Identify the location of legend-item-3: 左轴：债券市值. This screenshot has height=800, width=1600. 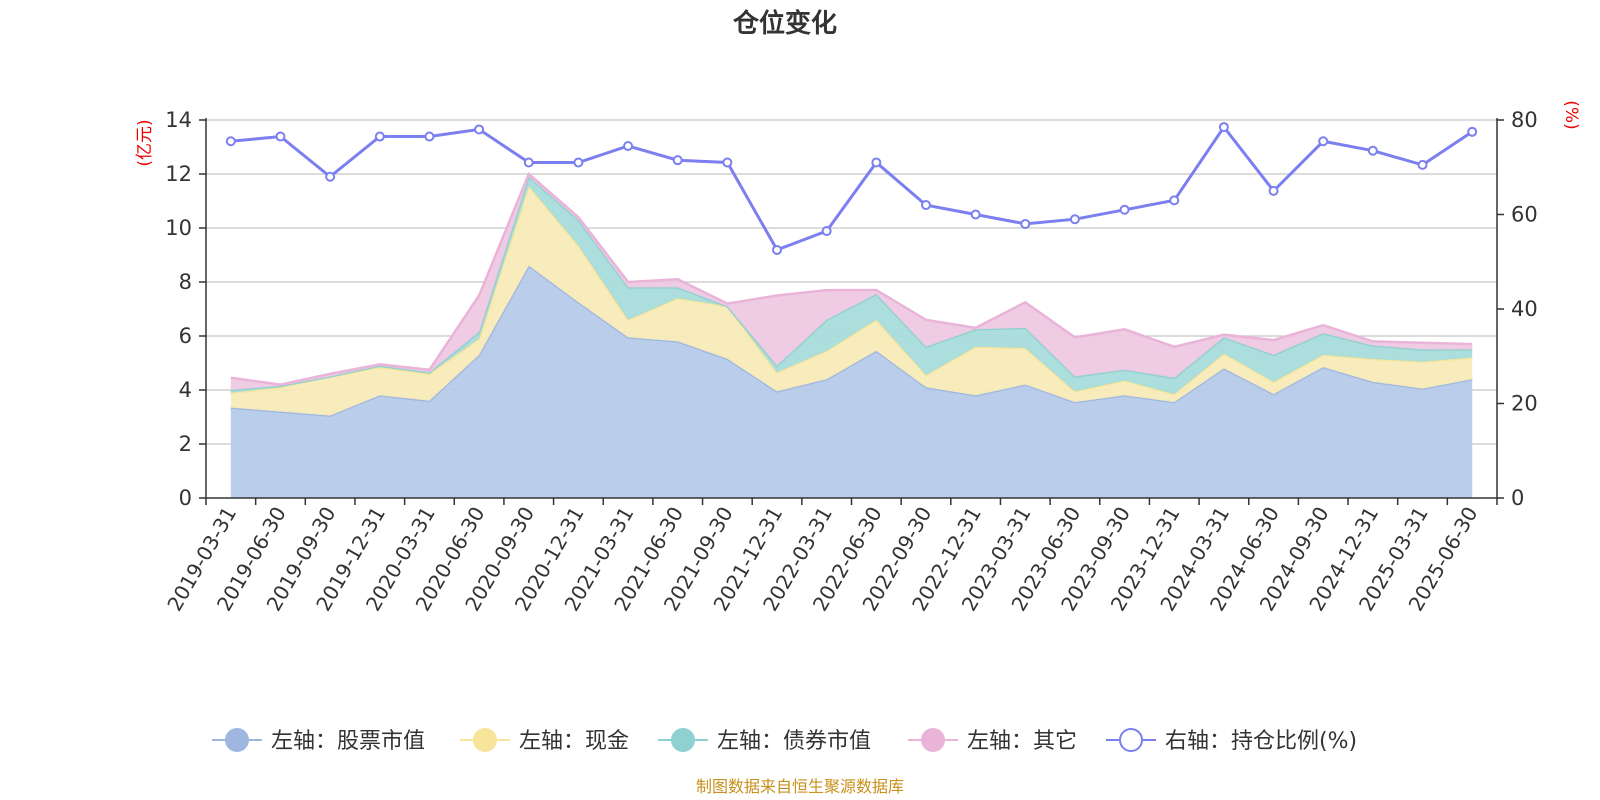
(764, 741).